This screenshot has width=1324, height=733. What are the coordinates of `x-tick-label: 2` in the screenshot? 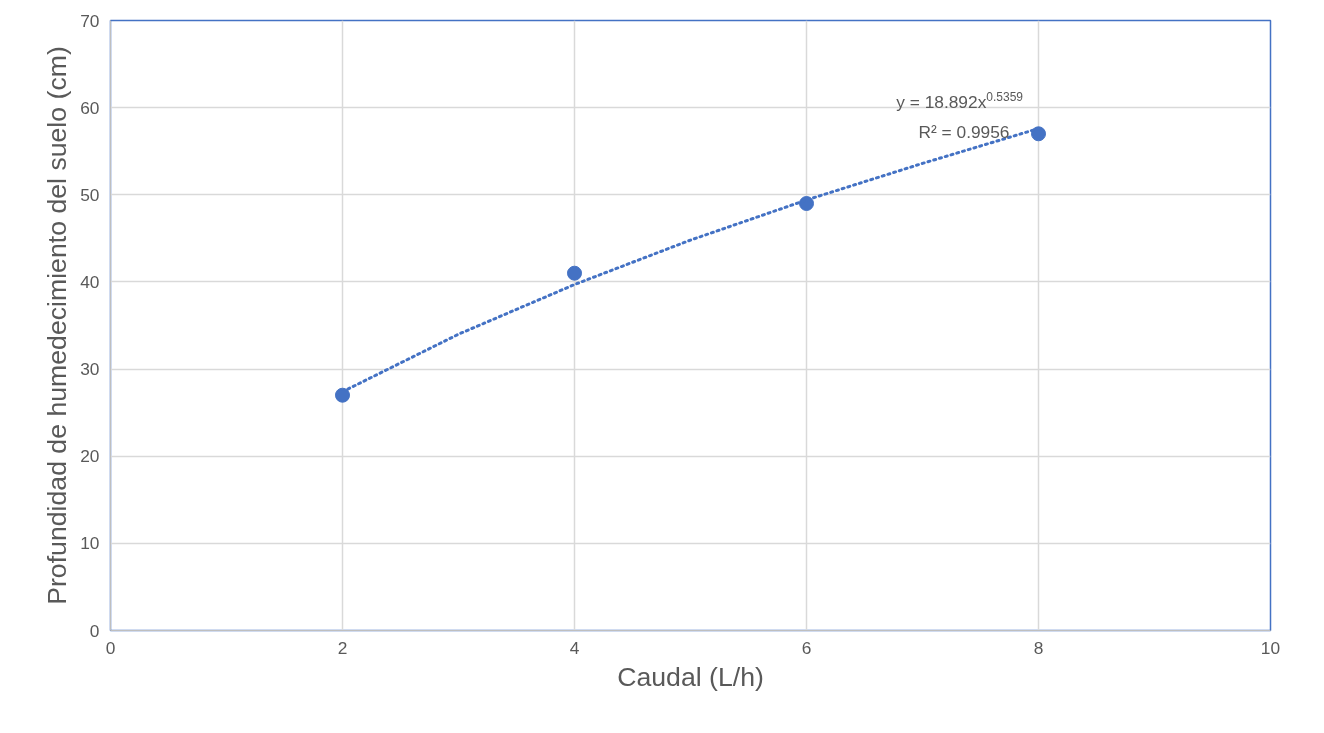 It's located at (342, 647).